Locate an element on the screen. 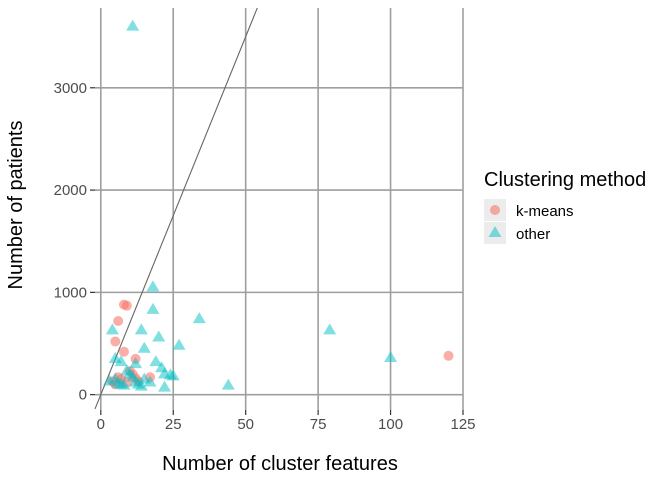 The height and width of the screenshot is (480, 672). y-tick-label: 2000 is located at coordinates (70, 190).